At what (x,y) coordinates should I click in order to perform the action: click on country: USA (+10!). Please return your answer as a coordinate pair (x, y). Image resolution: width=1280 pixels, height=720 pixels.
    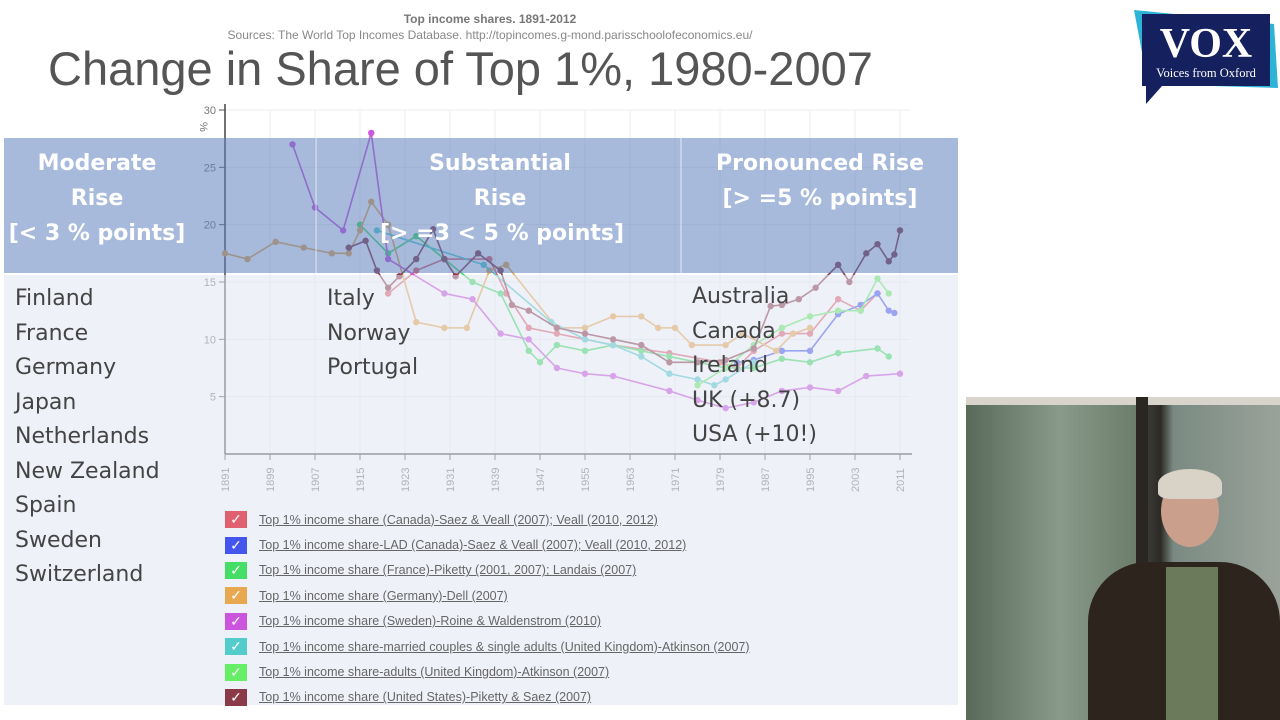
    Looking at the image, I should click on (754, 434).